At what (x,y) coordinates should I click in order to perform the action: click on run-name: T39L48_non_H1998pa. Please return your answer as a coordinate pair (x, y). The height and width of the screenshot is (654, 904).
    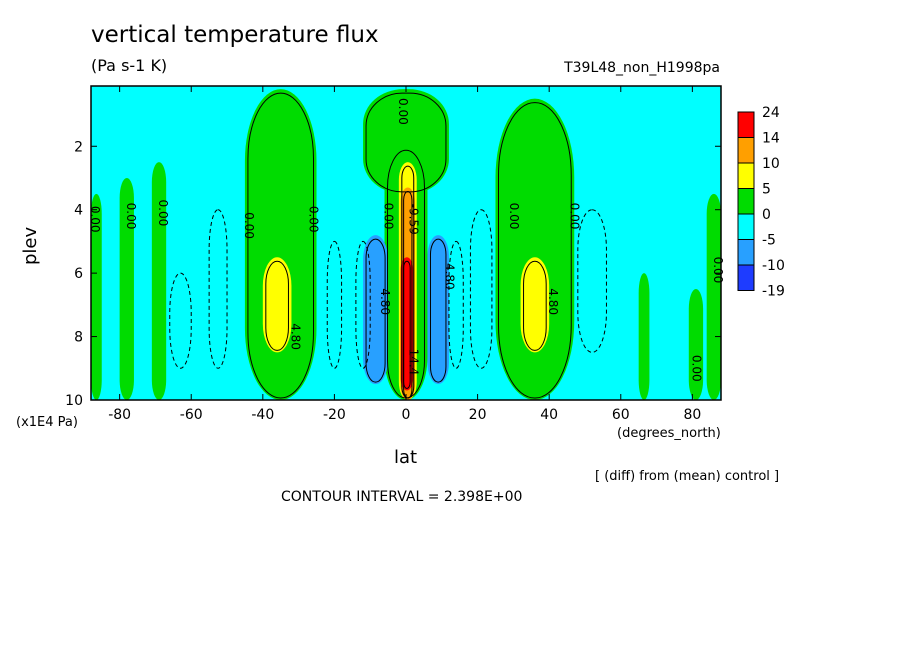
    Looking at the image, I should click on (642, 68).